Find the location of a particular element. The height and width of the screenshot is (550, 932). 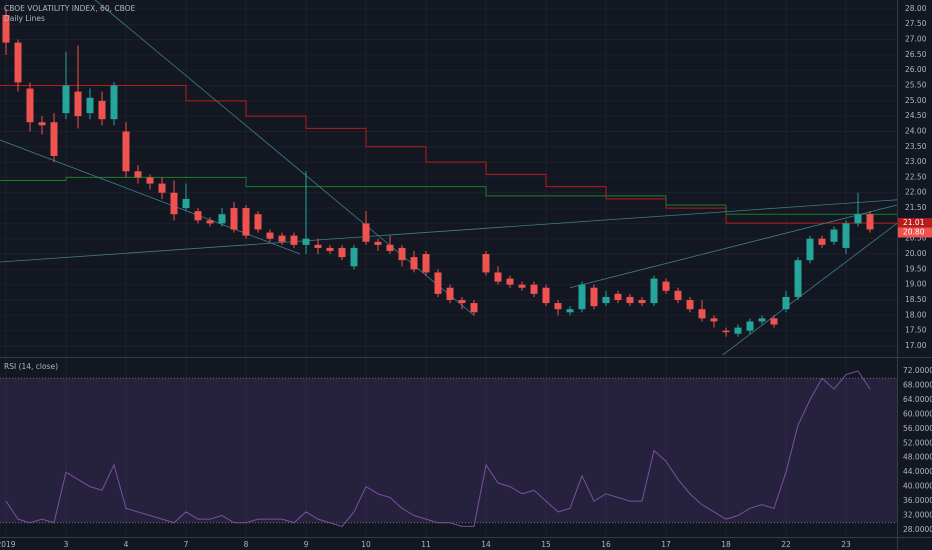

y-tick-label: 20.50 is located at coordinates (916, 238).